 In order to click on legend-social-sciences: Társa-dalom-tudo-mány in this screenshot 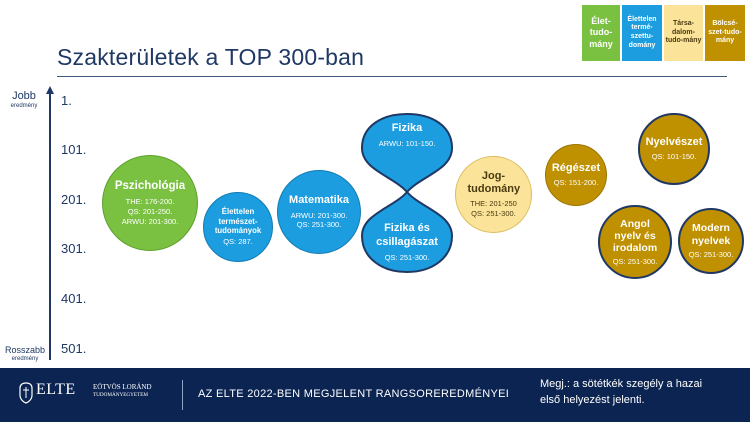, I will do `click(683, 33)`.